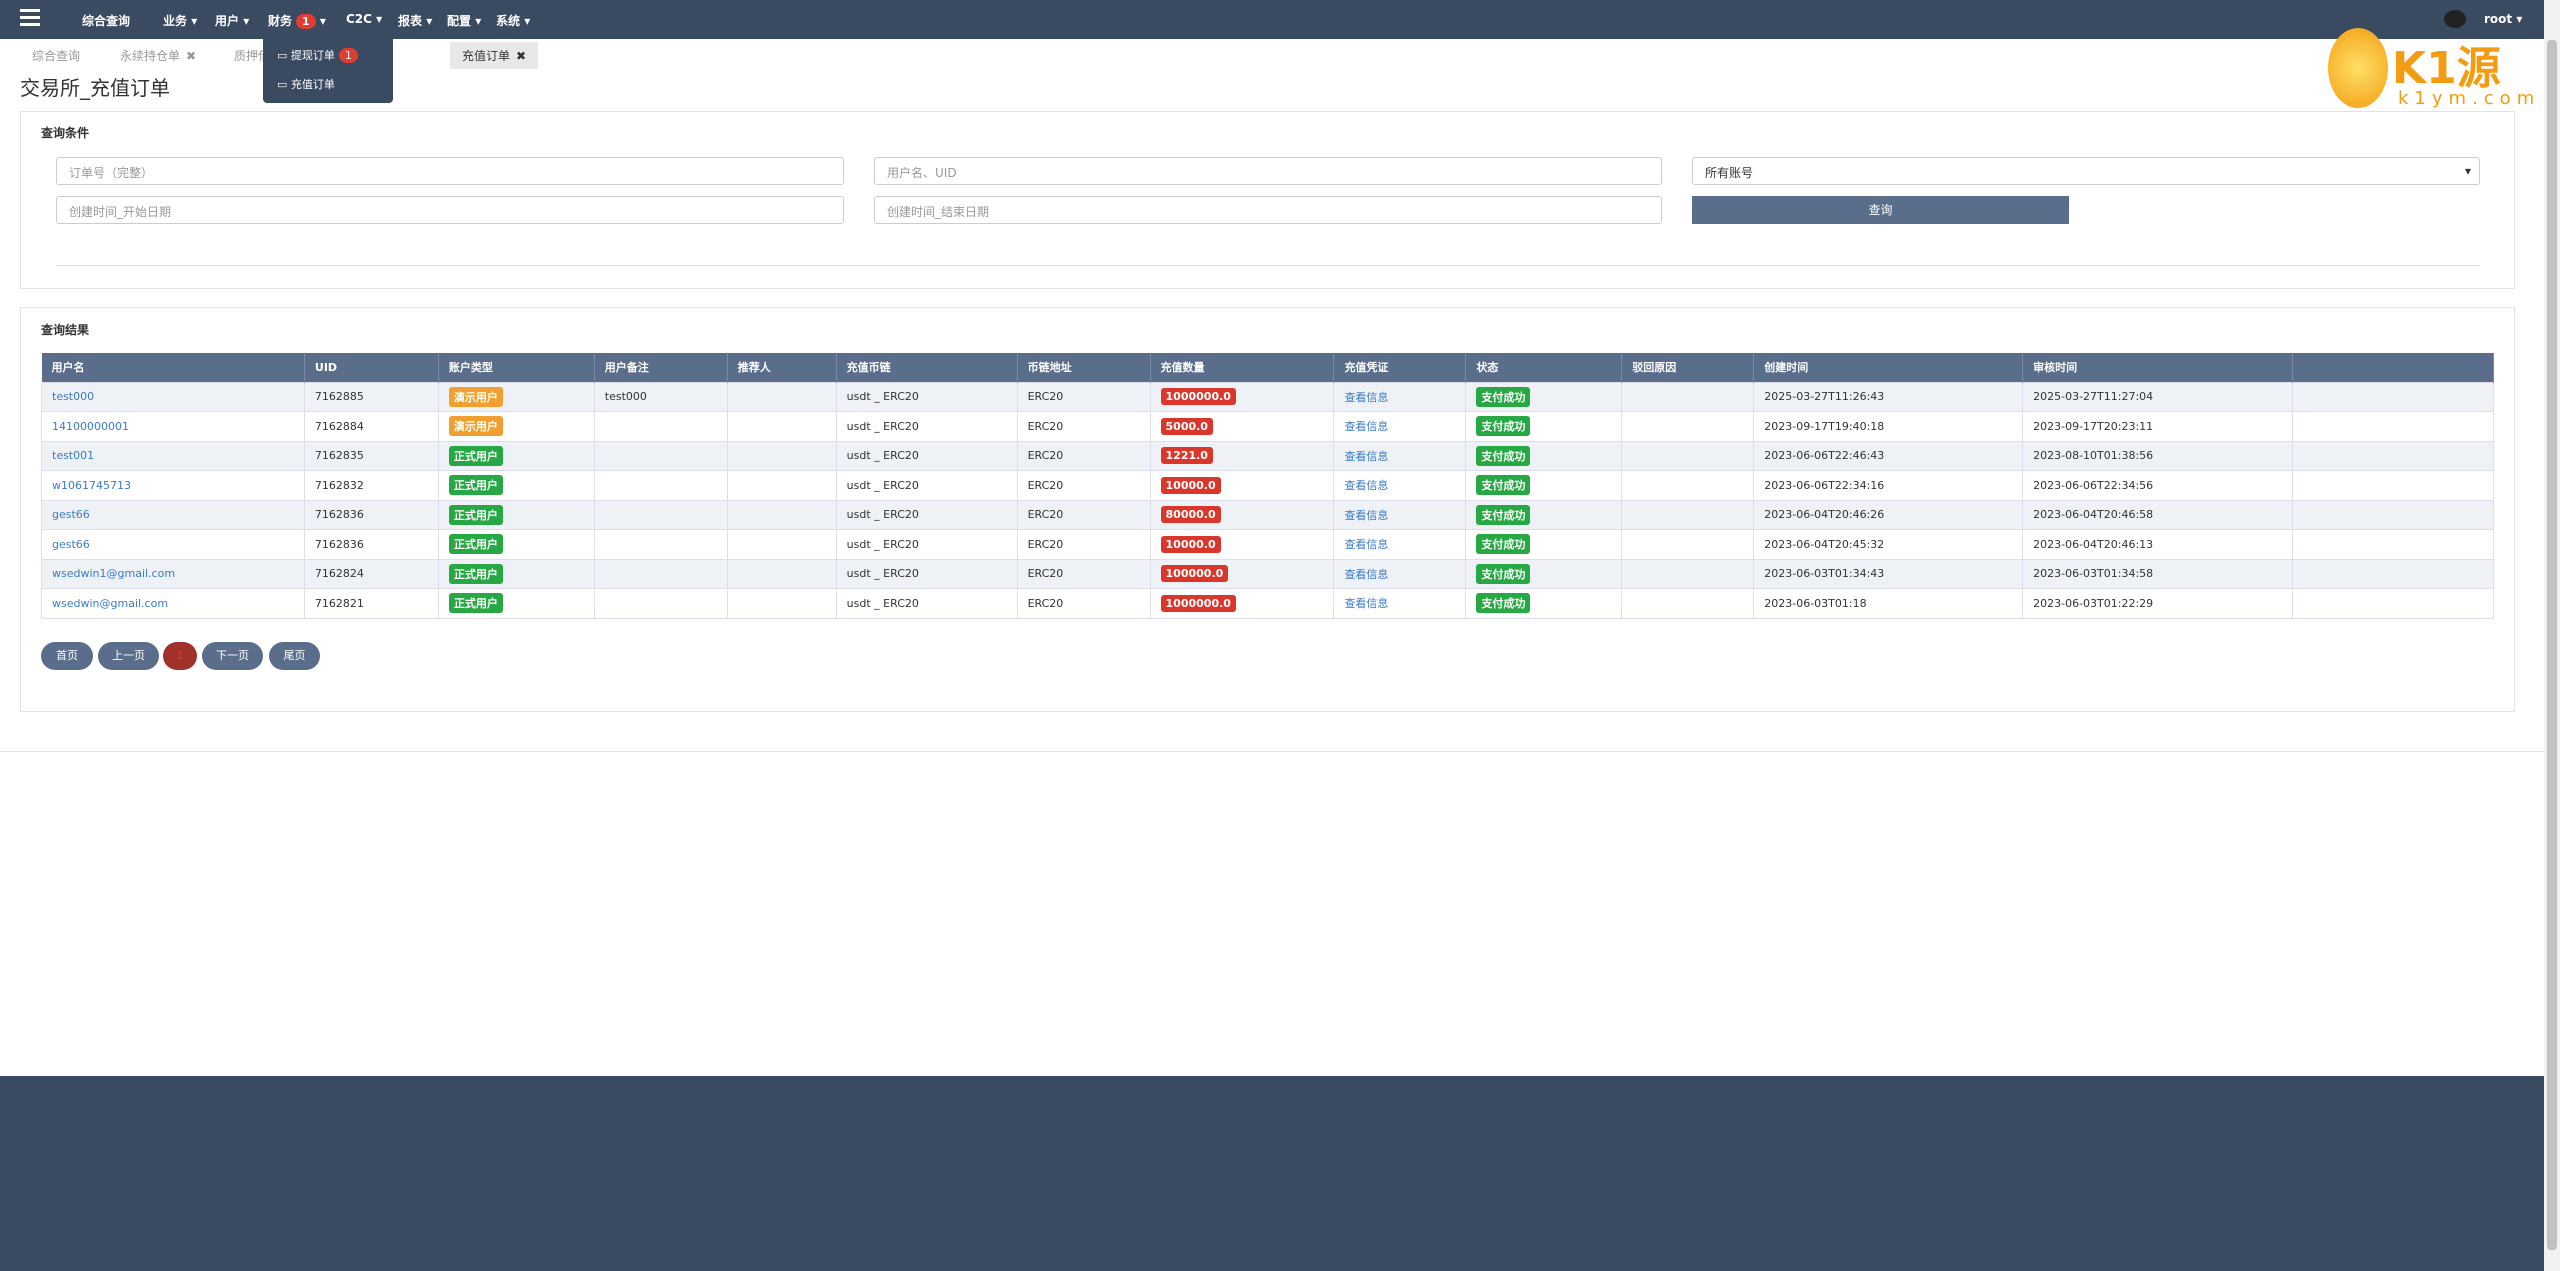  I want to click on cell-text: 7162885, so click(339, 397).